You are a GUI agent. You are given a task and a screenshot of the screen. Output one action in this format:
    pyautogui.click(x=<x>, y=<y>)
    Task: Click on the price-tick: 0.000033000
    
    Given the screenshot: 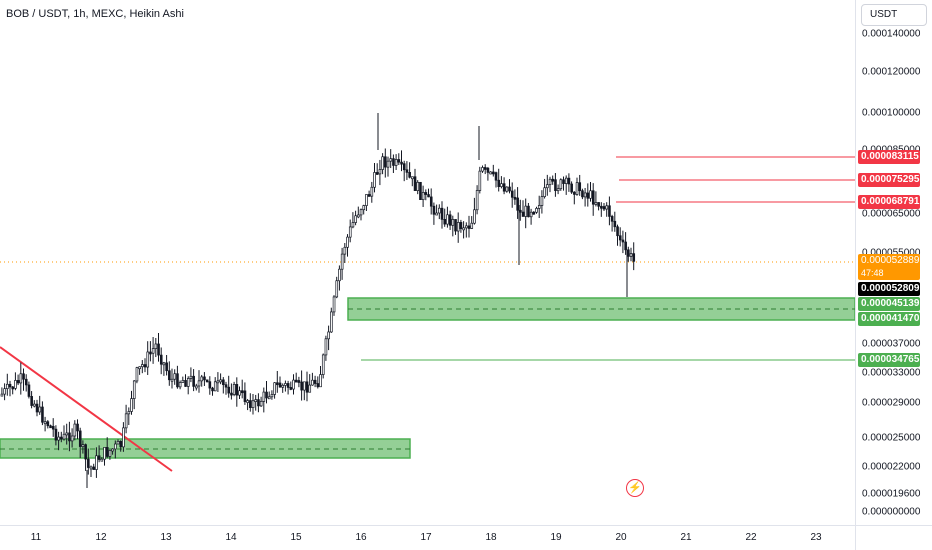 What is the action you would take?
    pyautogui.click(x=891, y=373)
    